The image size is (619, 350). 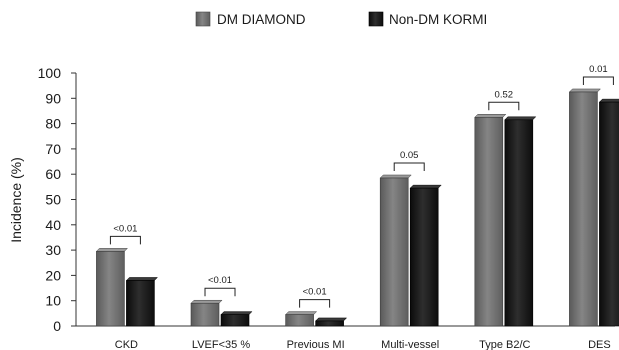 I want to click on y-axis-ticks: 0 10 20 30 40 50 60 70 80 90 100, so click(x=57, y=199).